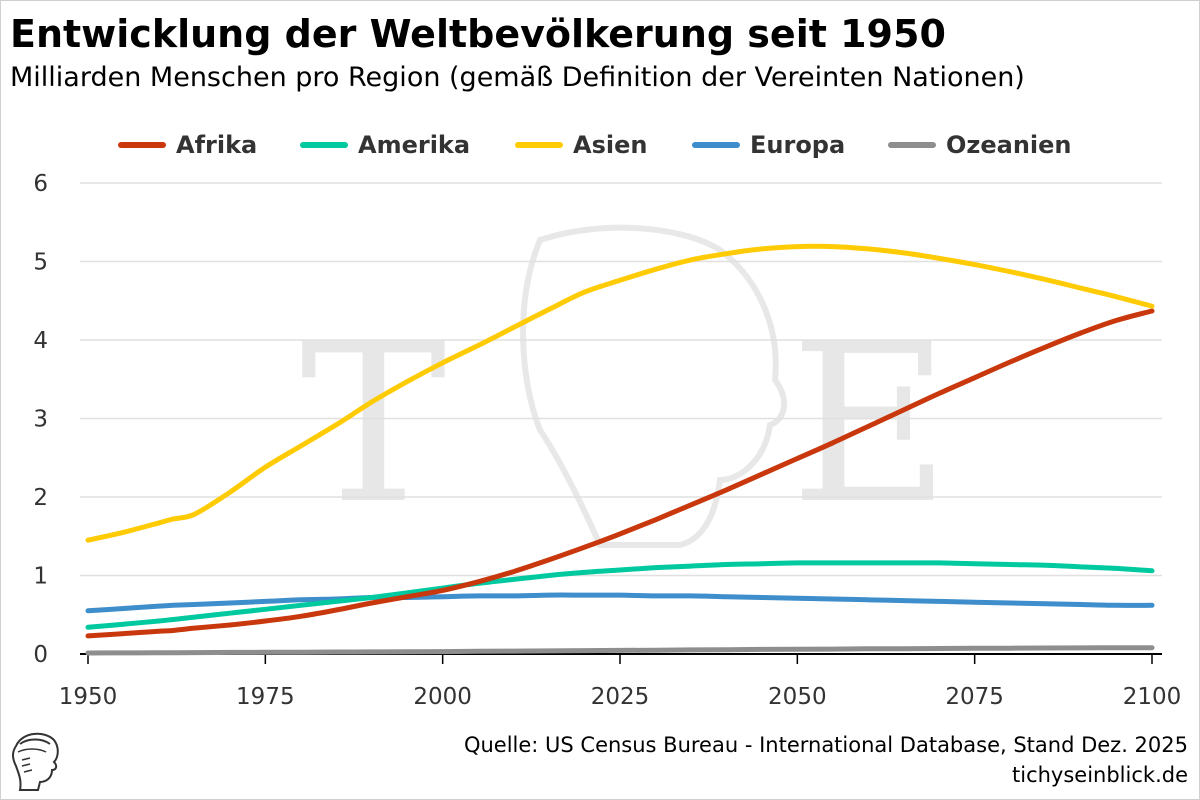 This screenshot has width=1200, height=800. I want to click on y-tick-label: 1, so click(40, 577).